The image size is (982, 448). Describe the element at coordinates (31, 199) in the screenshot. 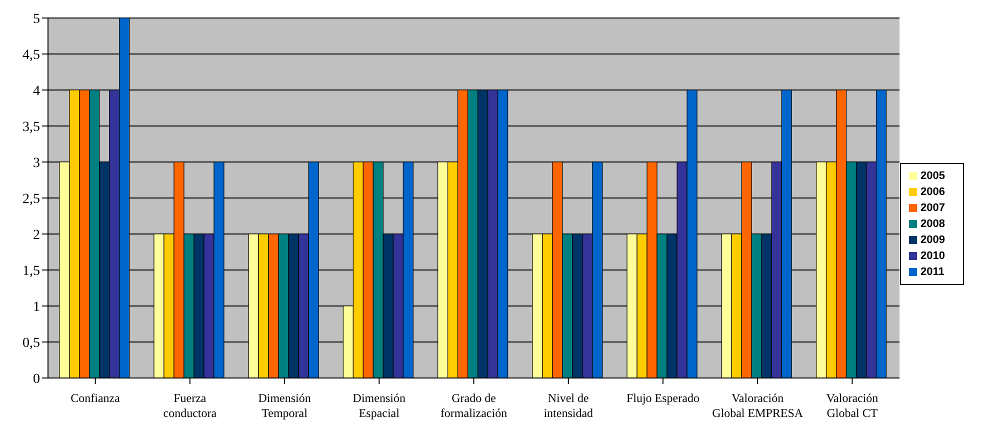

I see `y-tick-label: 2,5` at that location.